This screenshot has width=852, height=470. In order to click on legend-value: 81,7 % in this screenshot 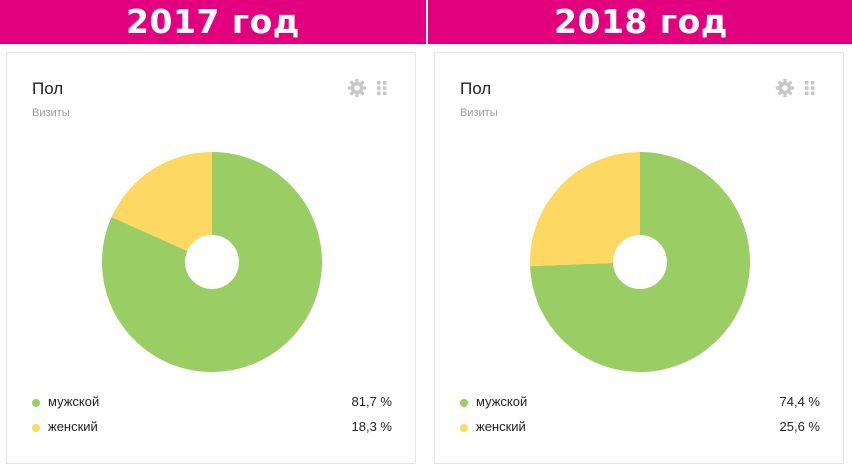, I will do `click(371, 401)`.